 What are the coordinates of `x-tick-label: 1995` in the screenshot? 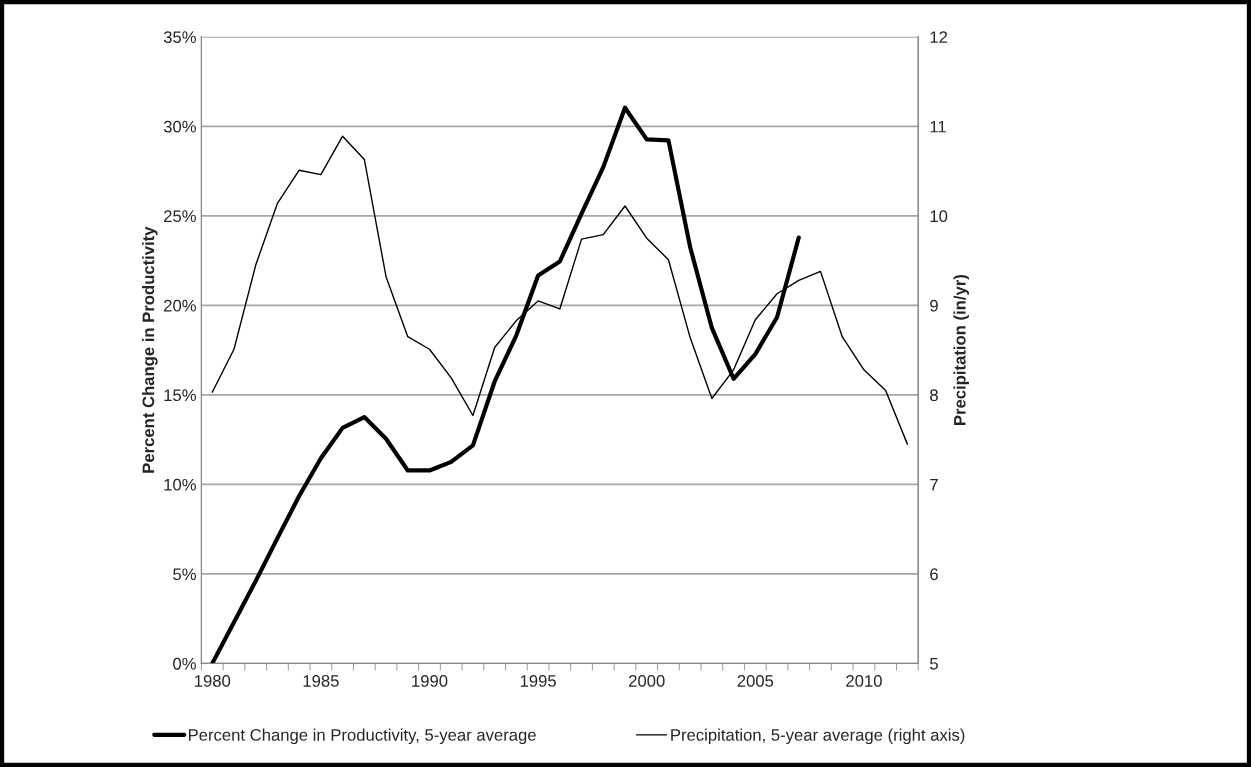 It's located at (538, 681).